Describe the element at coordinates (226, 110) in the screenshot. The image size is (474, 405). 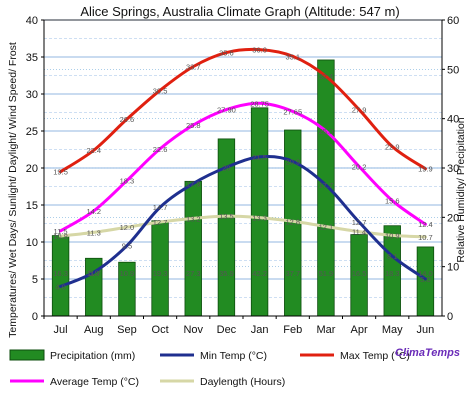
I see `average-temp-c-value-label: 27.90` at that location.